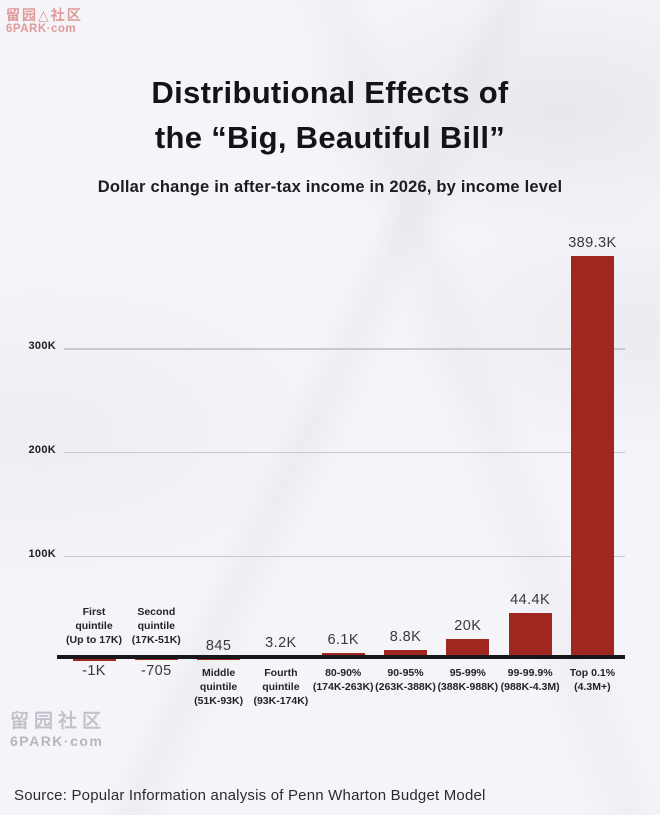  I want to click on bar-category-label-line: (17K-51K), so click(156, 640).